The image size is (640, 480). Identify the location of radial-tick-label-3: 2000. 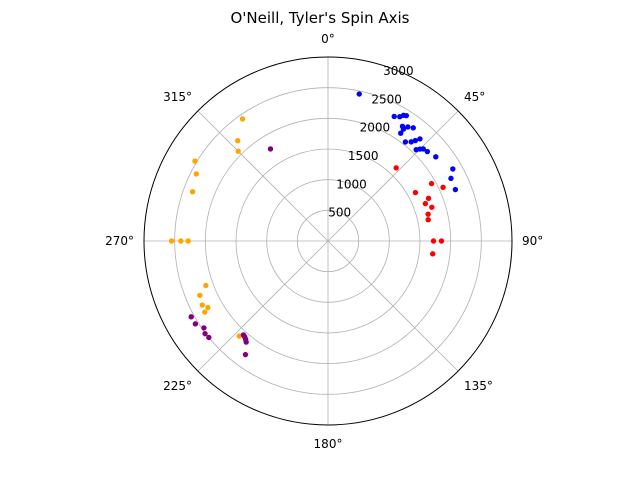
(375, 128).